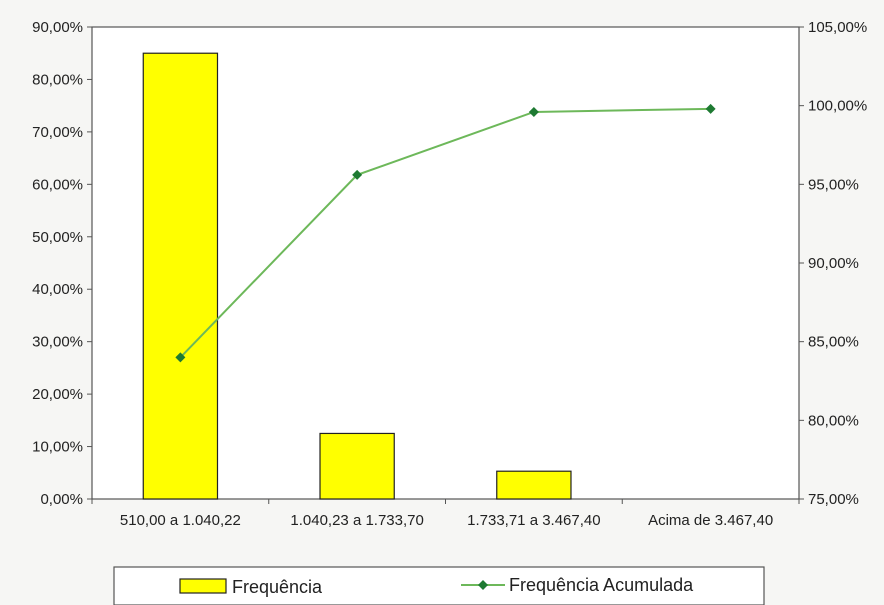 The width and height of the screenshot is (884, 605). Describe the element at coordinates (483, 585) in the screenshot. I see `legend-line-marker` at that location.